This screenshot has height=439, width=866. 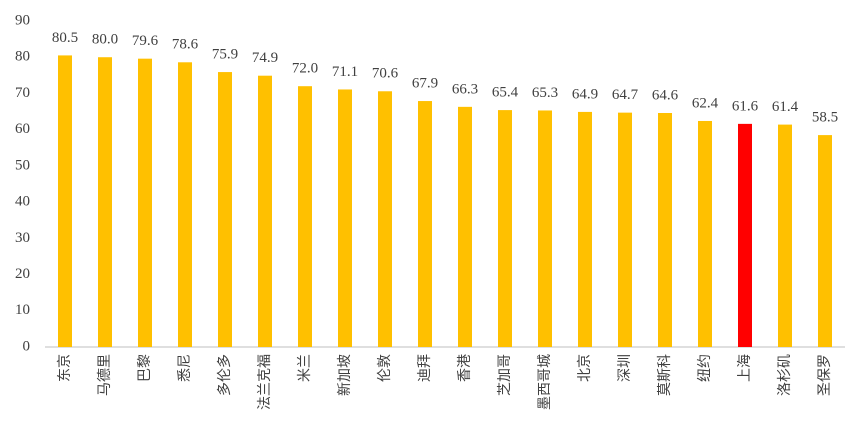 I want to click on data-label: 62.4, so click(x=705, y=103).